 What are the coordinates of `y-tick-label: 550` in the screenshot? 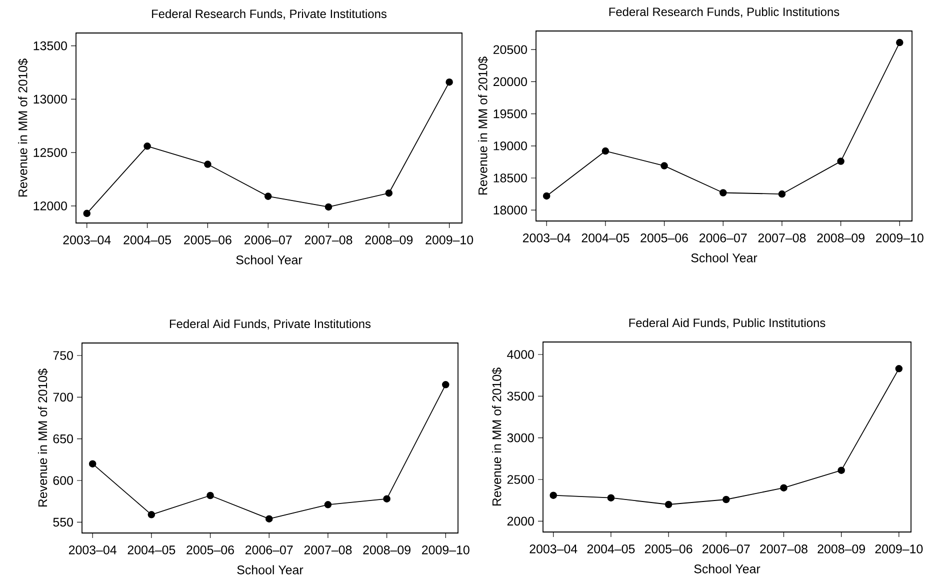 It's located at (63, 522).